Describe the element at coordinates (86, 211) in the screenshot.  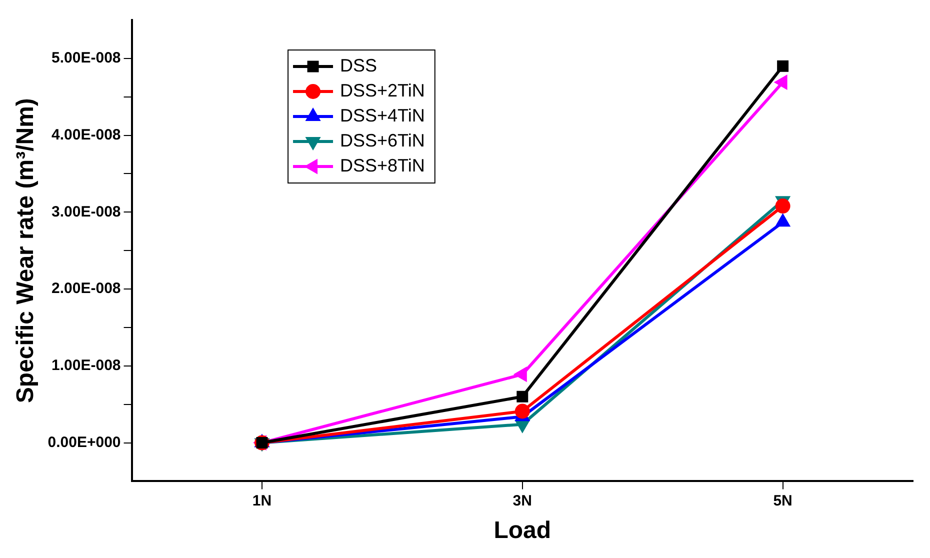
I see `y-tick-label: 3.00E-008` at that location.